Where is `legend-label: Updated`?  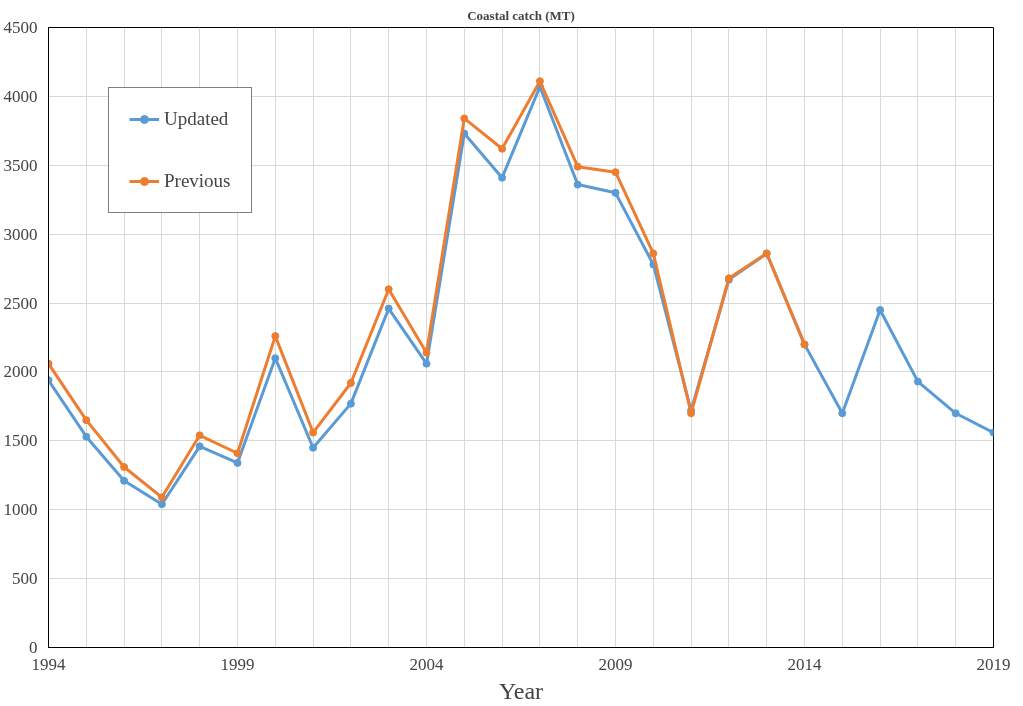 legend-label: Updated is located at coordinates (196, 119).